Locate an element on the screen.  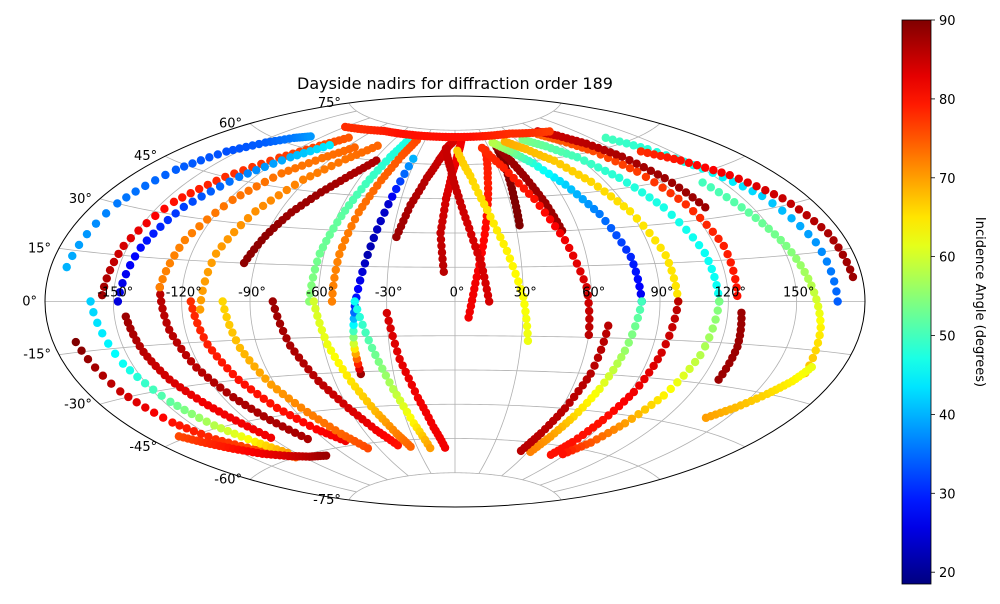
longitude-tick-label: -30° is located at coordinates (389, 293).